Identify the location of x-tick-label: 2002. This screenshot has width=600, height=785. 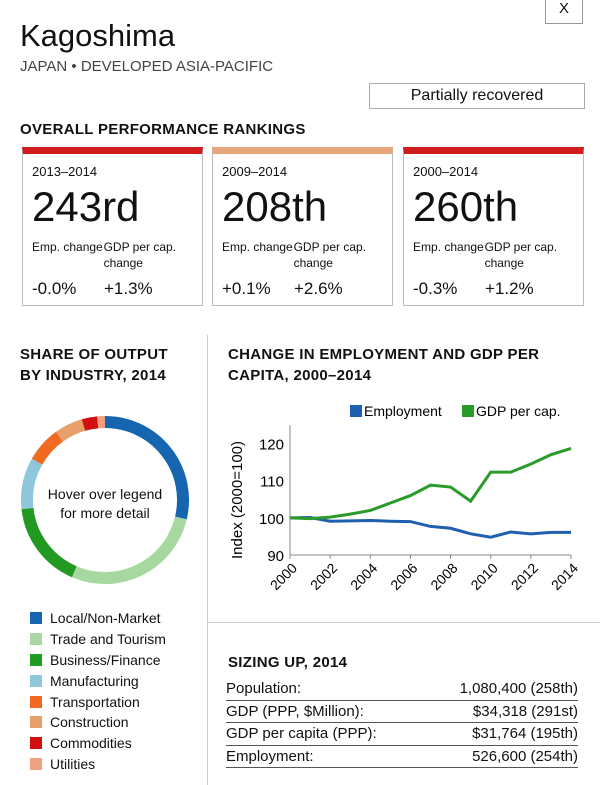
(323, 576).